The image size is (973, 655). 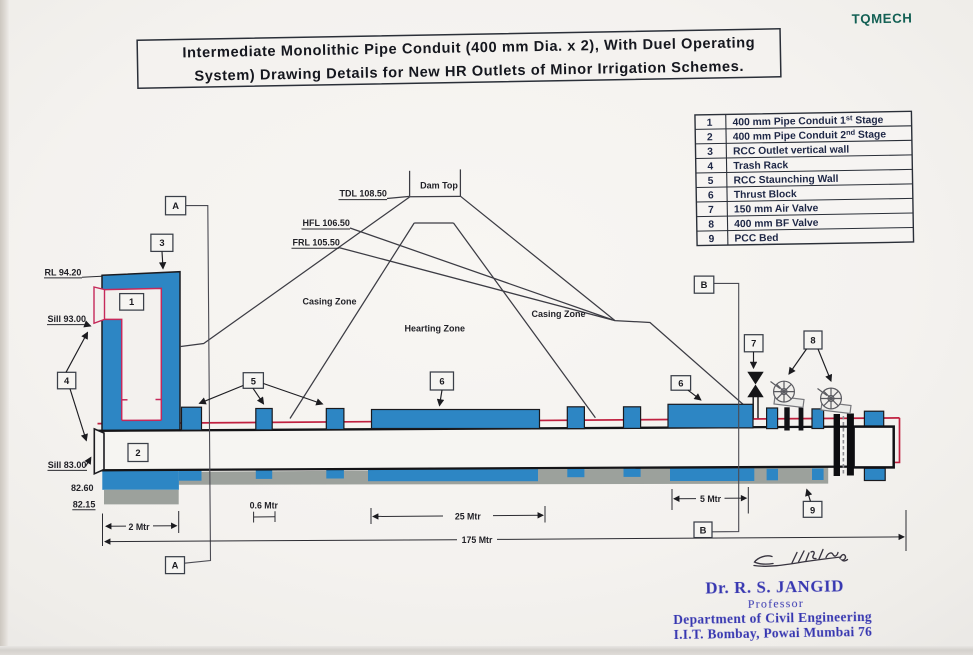 I want to click on svg-text: RCC Staunching Wall, so click(x=785, y=180).